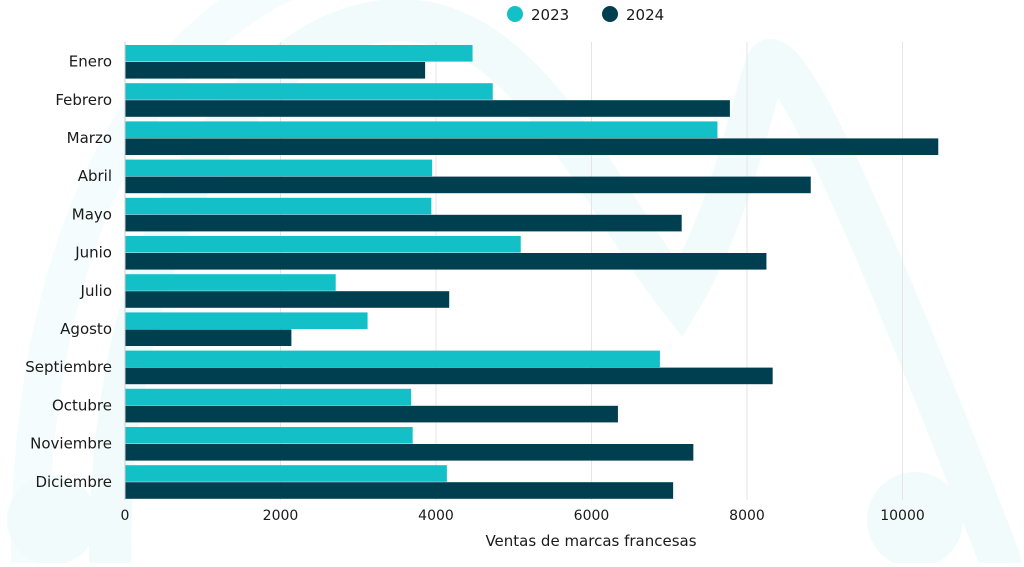  What do you see at coordinates (421, 129) in the screenshot?
I see `bar-2023-marzo` at bounding box center [421, 129].